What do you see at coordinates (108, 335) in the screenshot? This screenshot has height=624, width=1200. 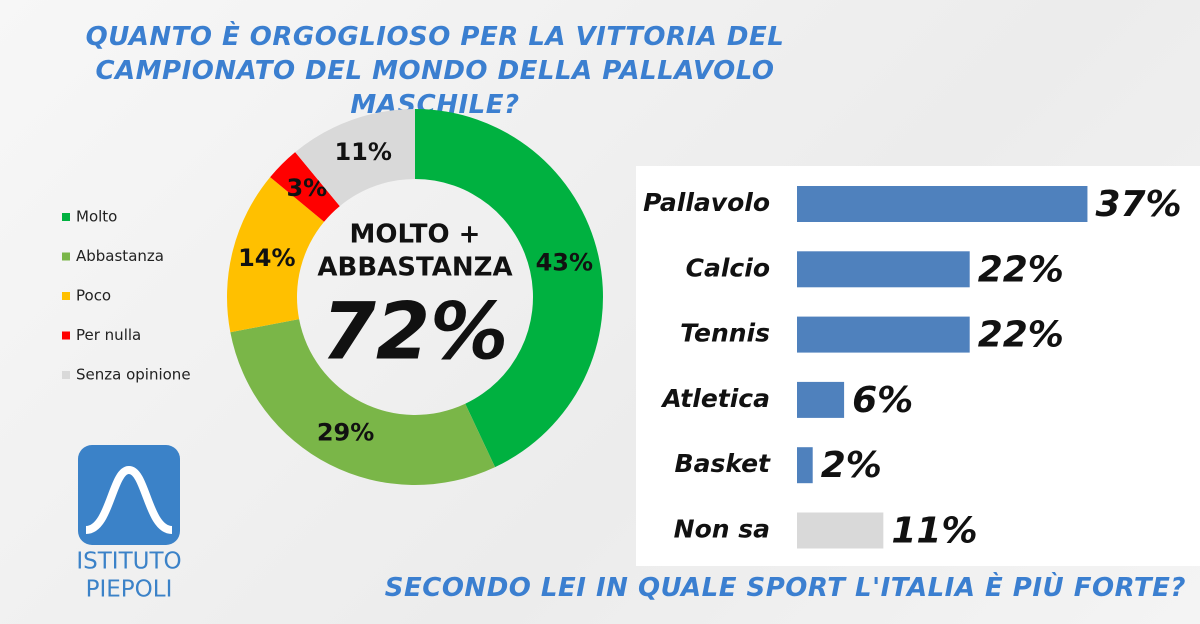 I see `legend-label: Per nulla` at bounding box center [108, 335].